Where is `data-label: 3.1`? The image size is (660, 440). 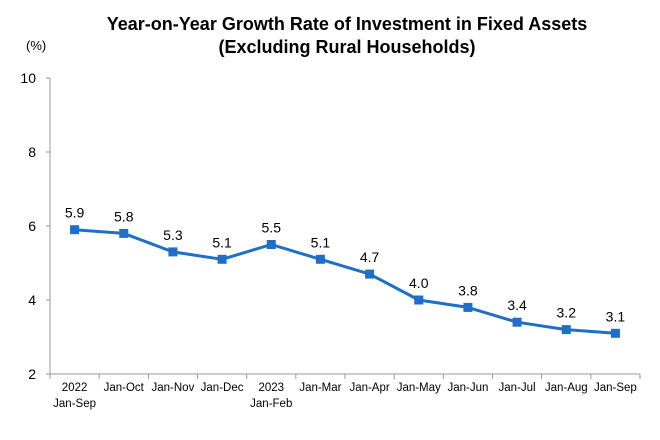 data-label: 3.1 is located at coordinates (616, 316).